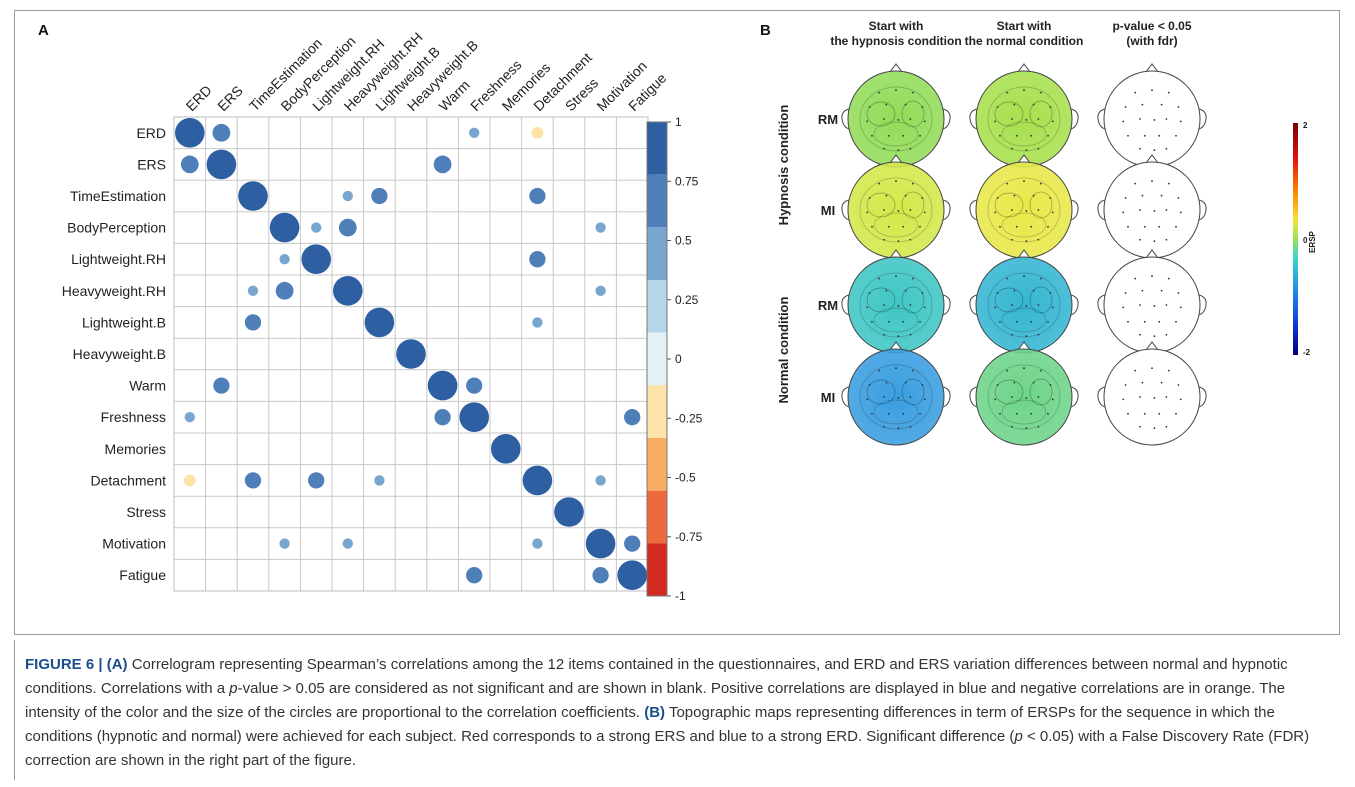  What do you see at coordinates (233, 688) in the screenshot?
I see `caption-p-italic: p` at bounding box center [233, 688].